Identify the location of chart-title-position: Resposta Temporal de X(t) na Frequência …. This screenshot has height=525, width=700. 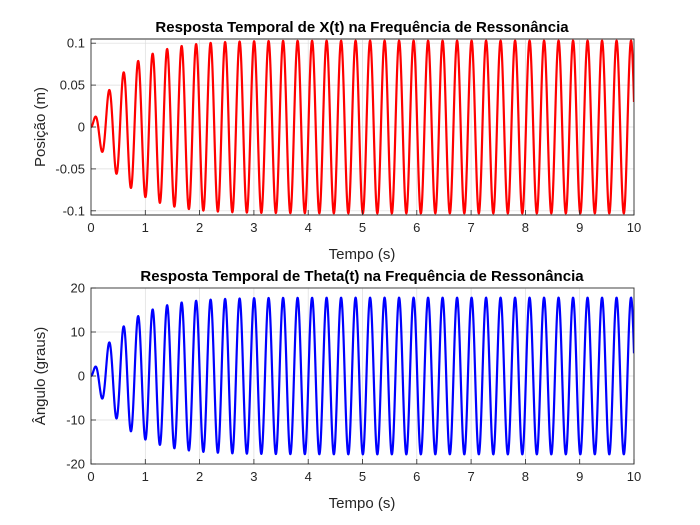
(362, 27).